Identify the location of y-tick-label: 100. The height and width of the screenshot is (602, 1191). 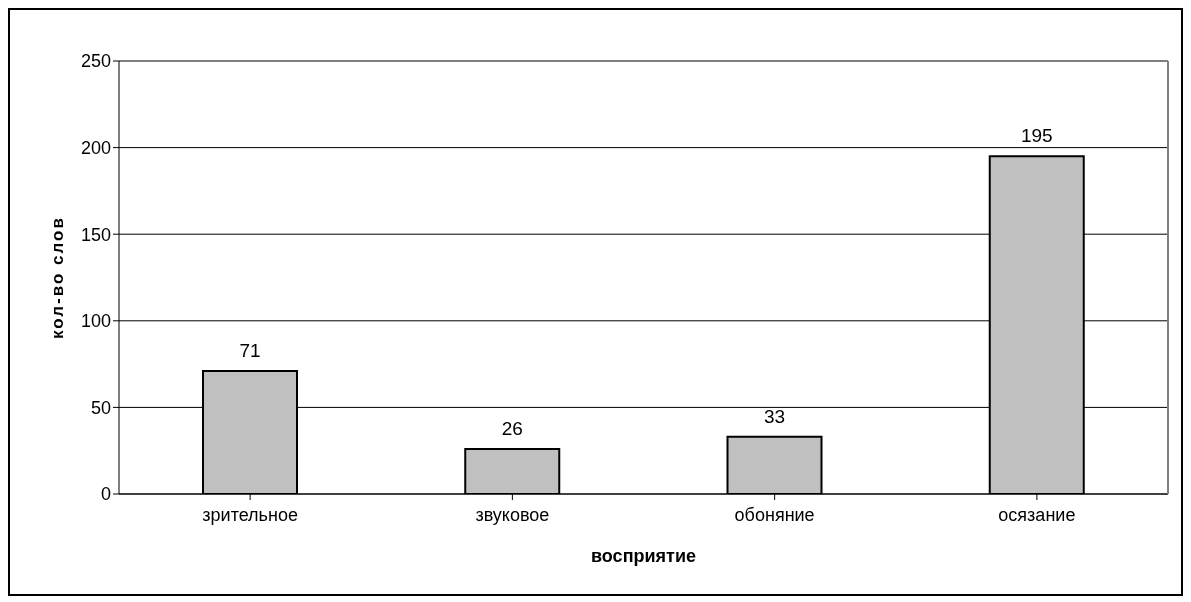
(95, 321).